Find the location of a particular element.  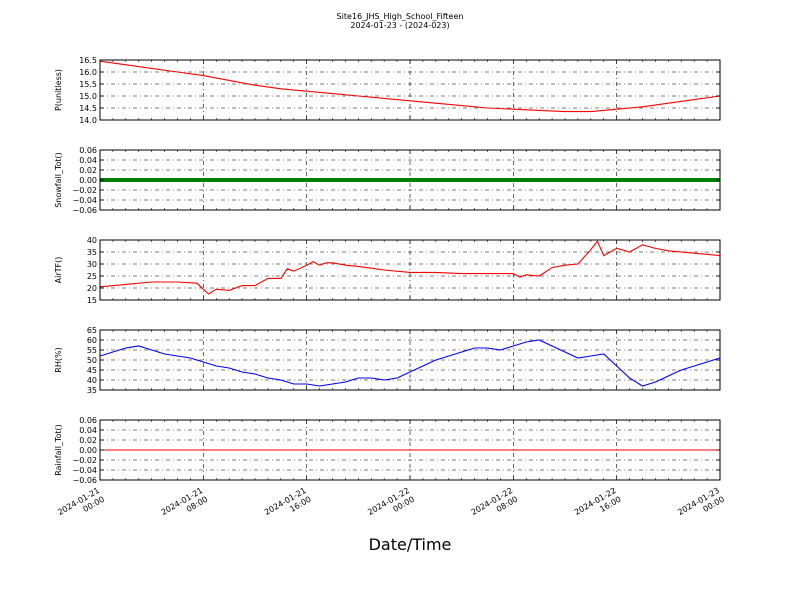

x-tick-label: 2024-01-2116:00 is located at coordinates (288, 506).